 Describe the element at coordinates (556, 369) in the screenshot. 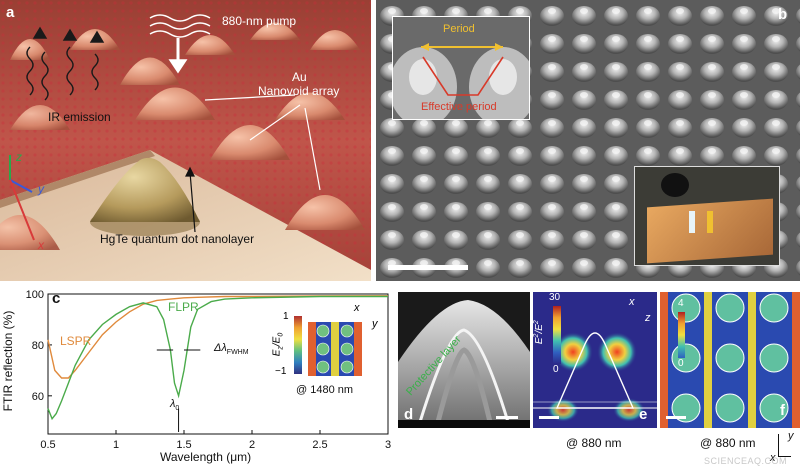

I see `e-cb-min: 0` at that location.